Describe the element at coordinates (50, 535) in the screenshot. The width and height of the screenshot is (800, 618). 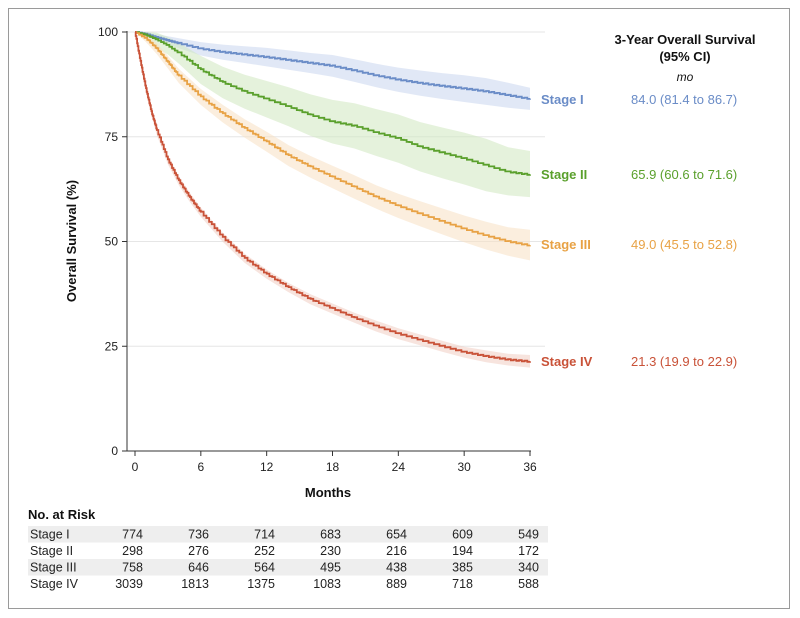
I see `risk-row-label-stage-i: Stage I` at that location.